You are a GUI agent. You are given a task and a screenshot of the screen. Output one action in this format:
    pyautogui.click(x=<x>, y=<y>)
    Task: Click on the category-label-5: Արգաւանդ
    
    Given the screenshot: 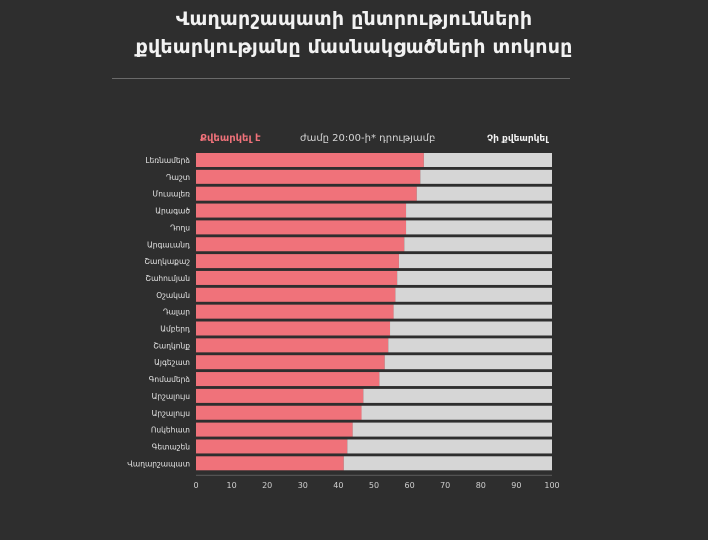 What is the action you would take?
    pyautogui.click(x=168, y=244)
    